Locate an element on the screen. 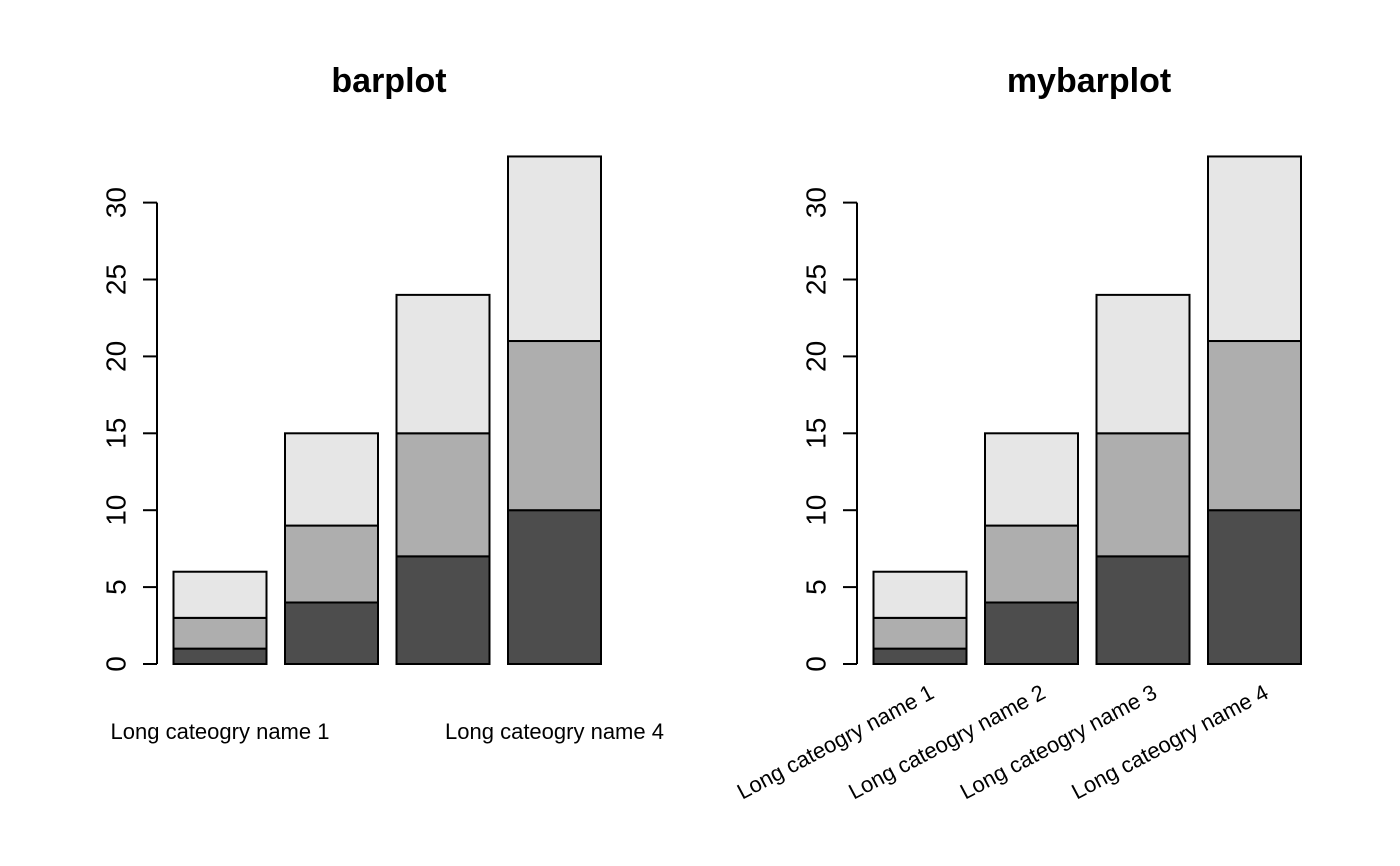 Image resolution: width=1400 pixels, height=866 pixels. x-tick-label: Long cateogry name 3 is located at coordinates (1058, 741).